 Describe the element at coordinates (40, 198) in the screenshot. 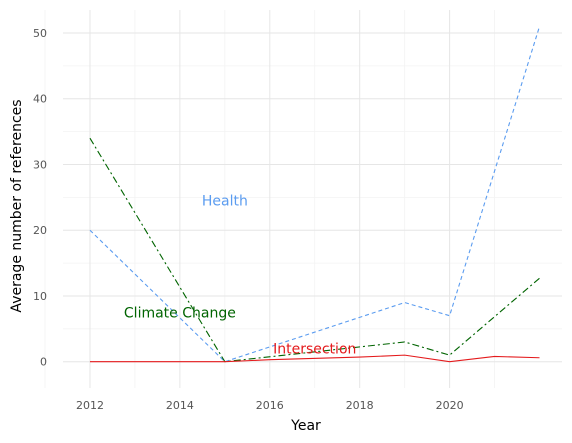

I see `y-axis-ticks: 0 10 20 30 40 50` at that location.